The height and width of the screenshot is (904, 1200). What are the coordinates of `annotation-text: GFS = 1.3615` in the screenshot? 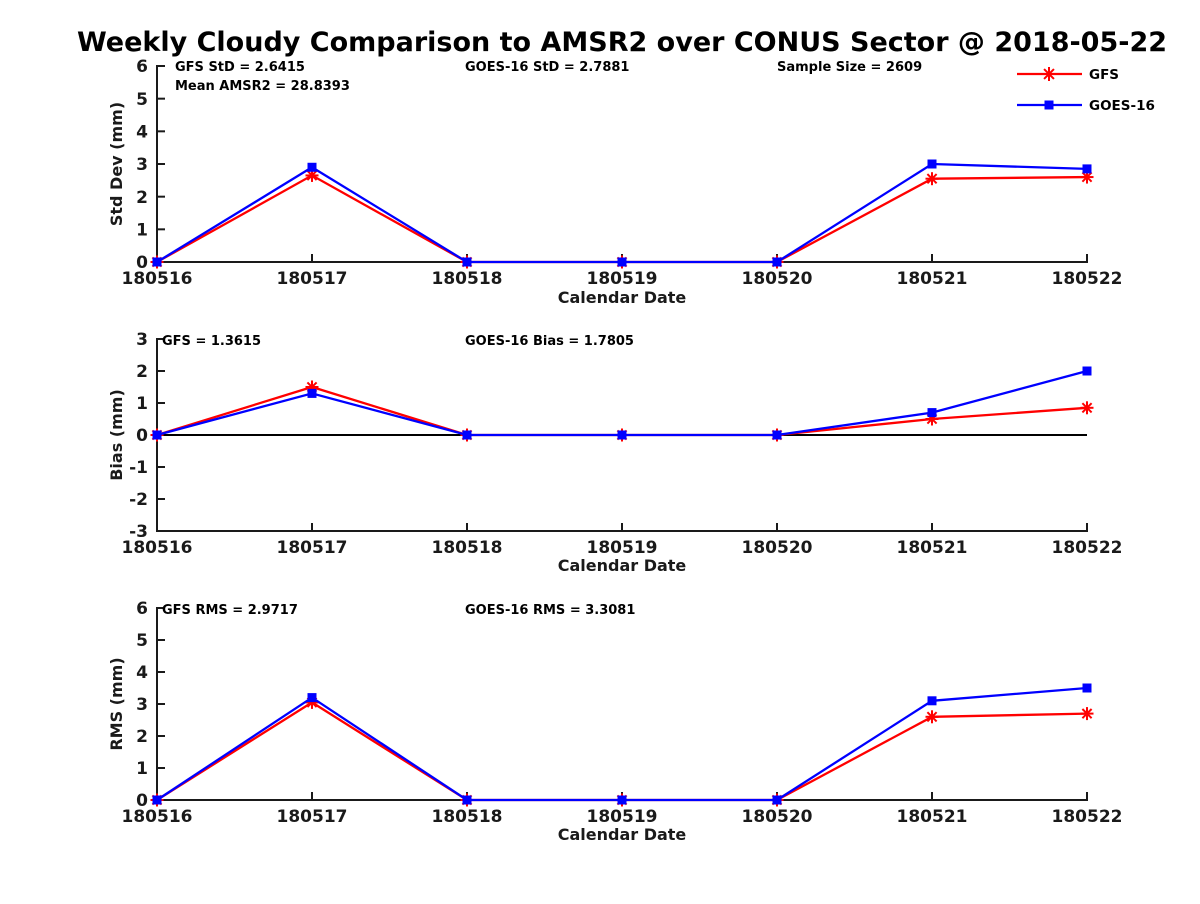 It's located at (211, 341).